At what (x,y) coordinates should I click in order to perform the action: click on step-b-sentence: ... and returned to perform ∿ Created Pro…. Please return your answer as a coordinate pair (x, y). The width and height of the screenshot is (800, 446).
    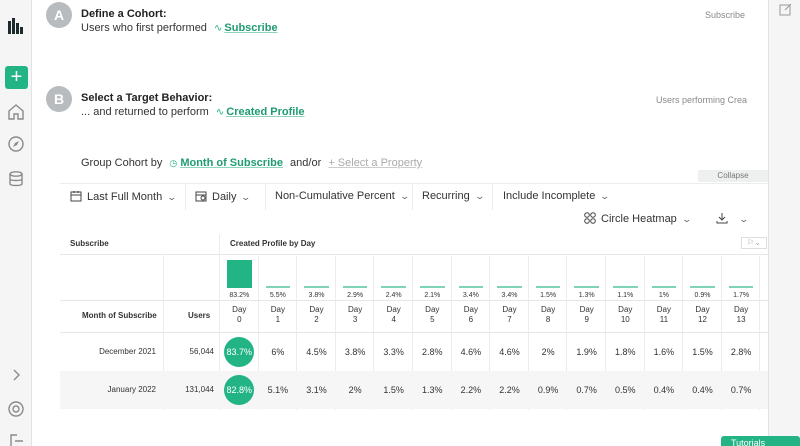
    Looking at the image, I should click on (193, 112).